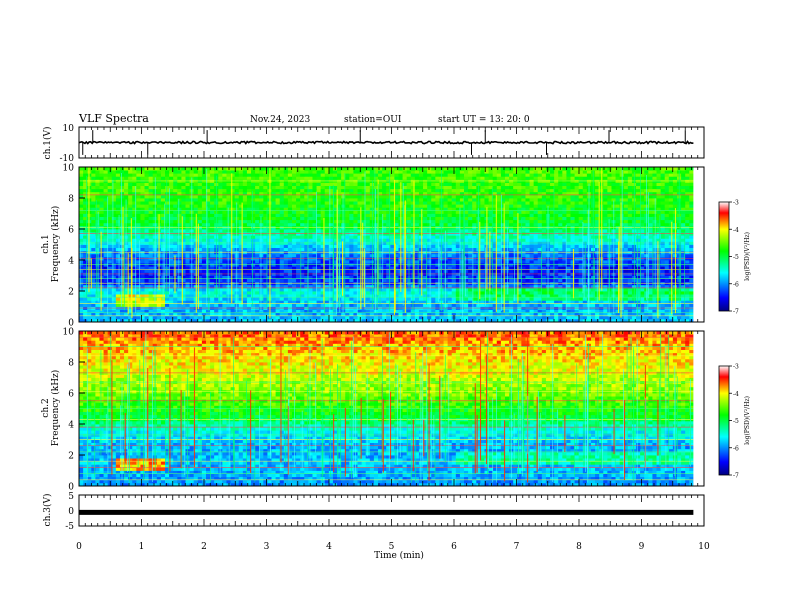  I want to click on time-axis-tick-labels: 0 1 2 3 4 5 6 7 8 9 10, so click(393, 547).